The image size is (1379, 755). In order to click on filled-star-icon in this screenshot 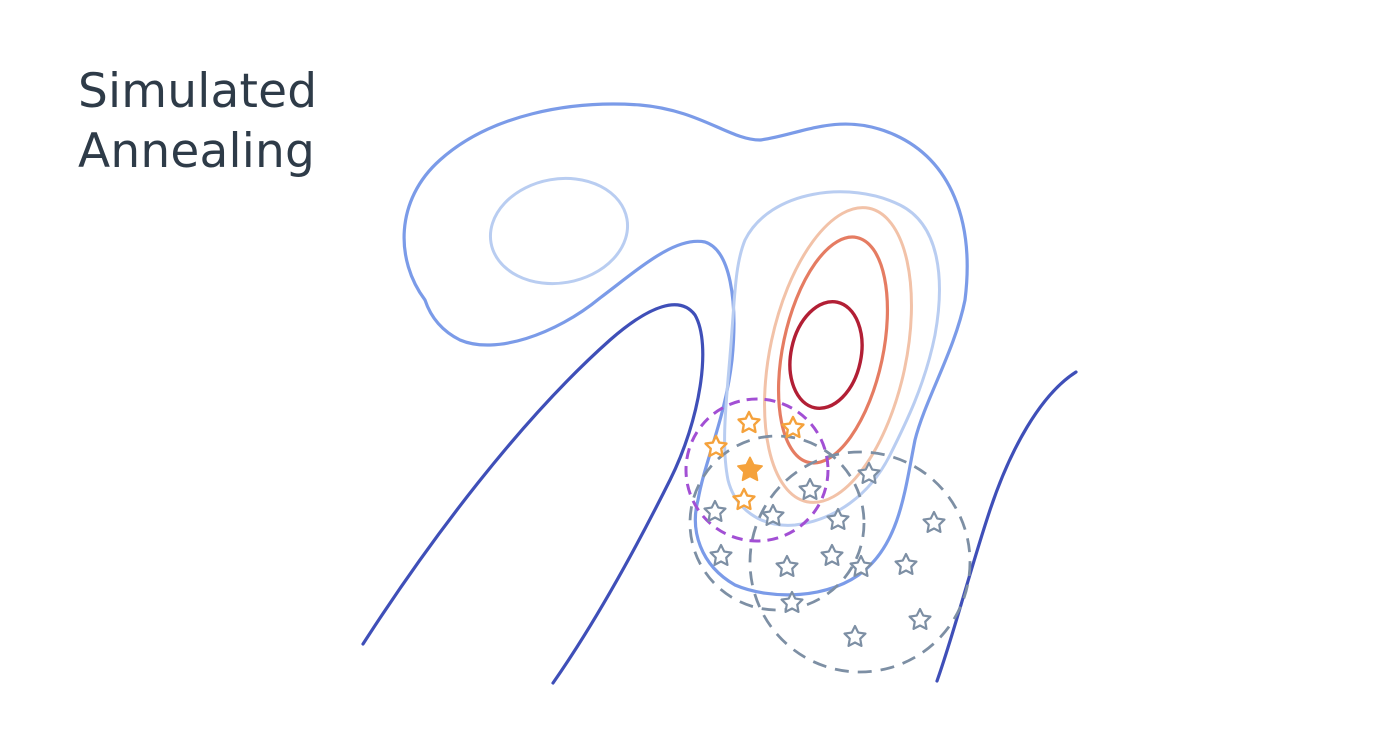, I will do `click(750, 469)`.